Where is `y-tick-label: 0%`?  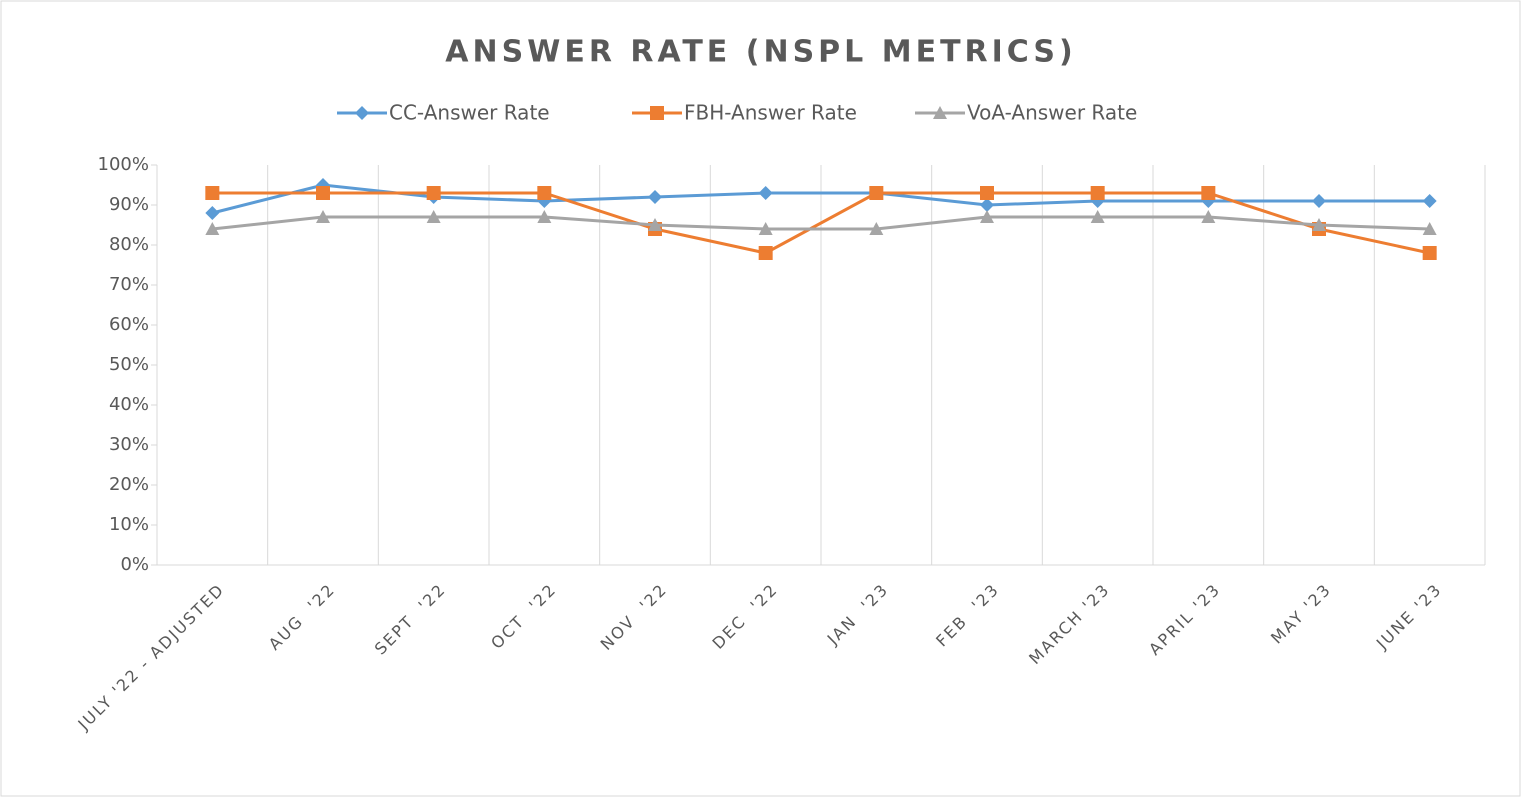
y-tick-label: 0% is located at coordinates (134, 564).